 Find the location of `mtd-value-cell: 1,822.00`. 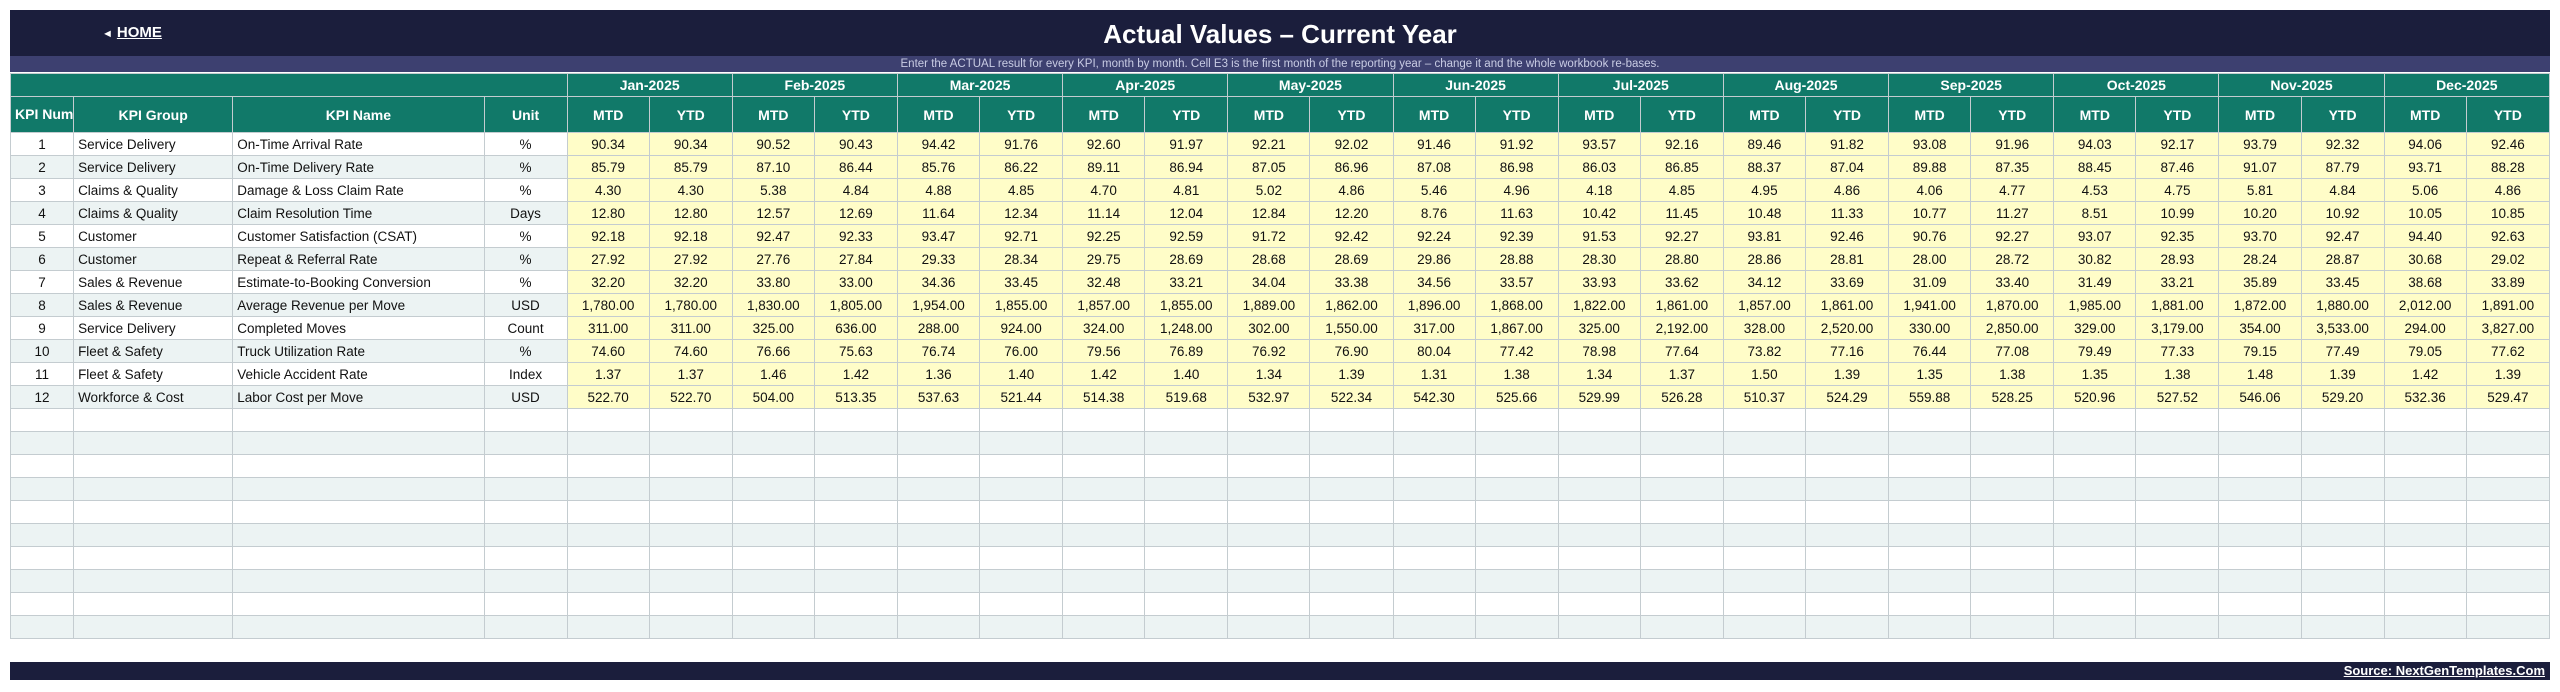

mtd-value-cell: 1,822.00 is located at coordinates (1599, 305).